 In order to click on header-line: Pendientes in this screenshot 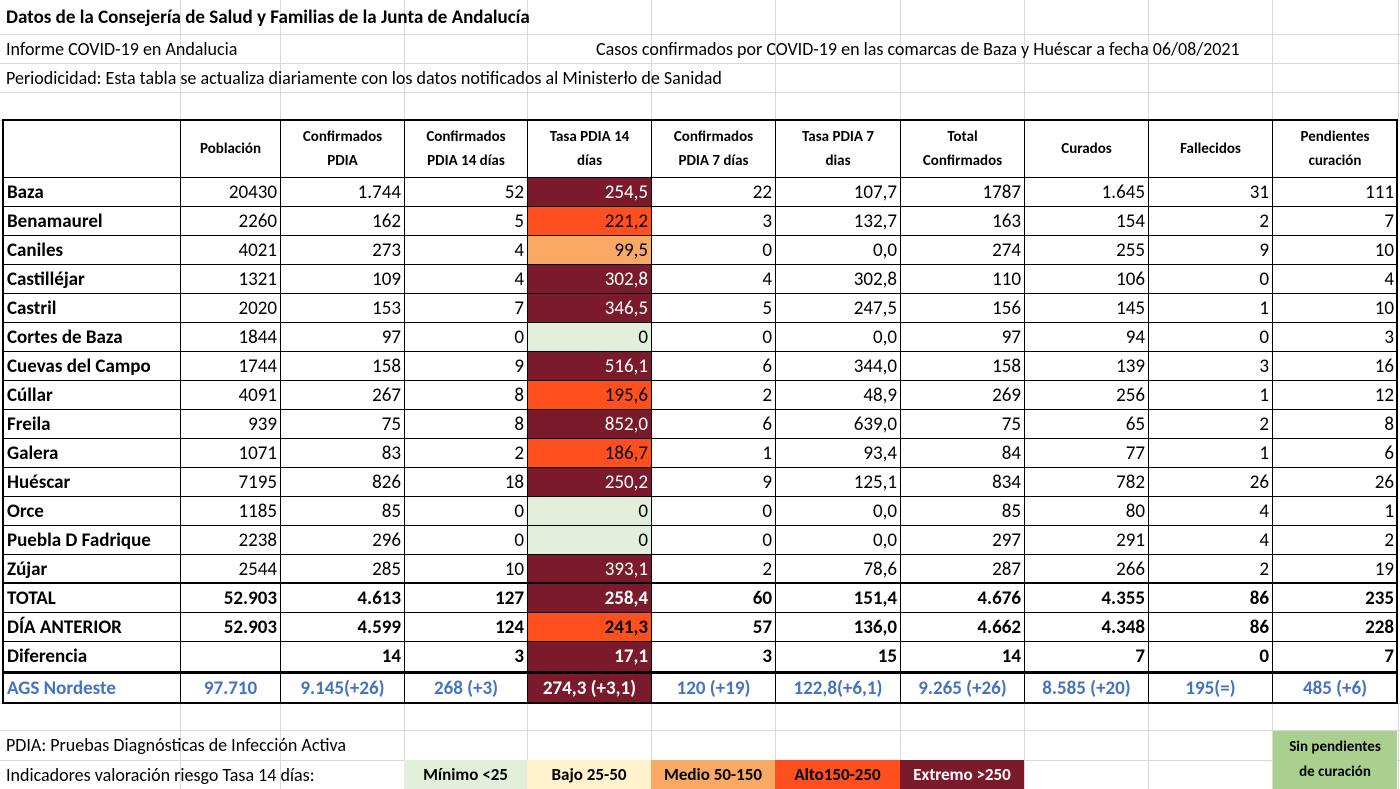, I will do `click(1335, 137)`.